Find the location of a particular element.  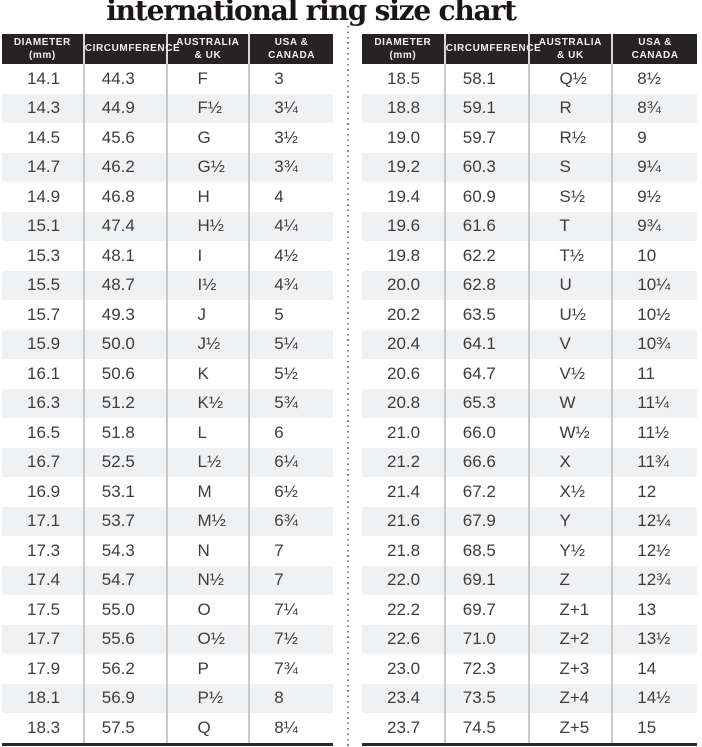

circumference-cell: 67.2 is located at coordinates (487, 492).